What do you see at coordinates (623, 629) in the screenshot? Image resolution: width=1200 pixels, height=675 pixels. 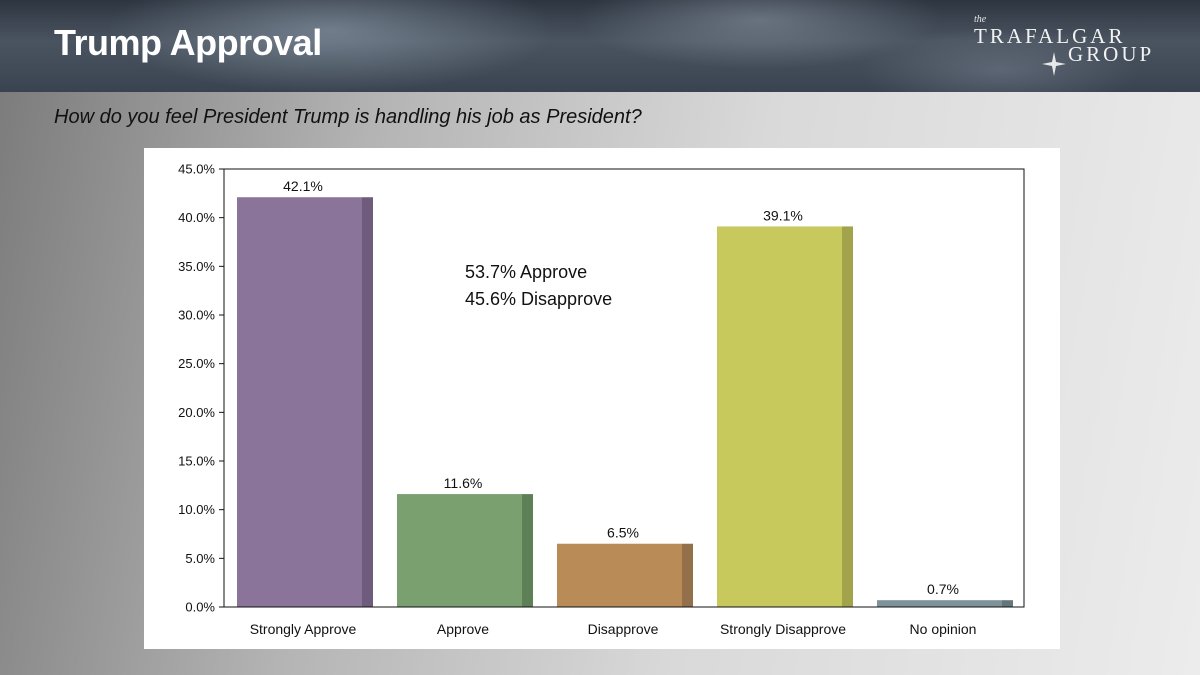 I see `x-tick-label: Disapprove` at bounding box center [623, 629].